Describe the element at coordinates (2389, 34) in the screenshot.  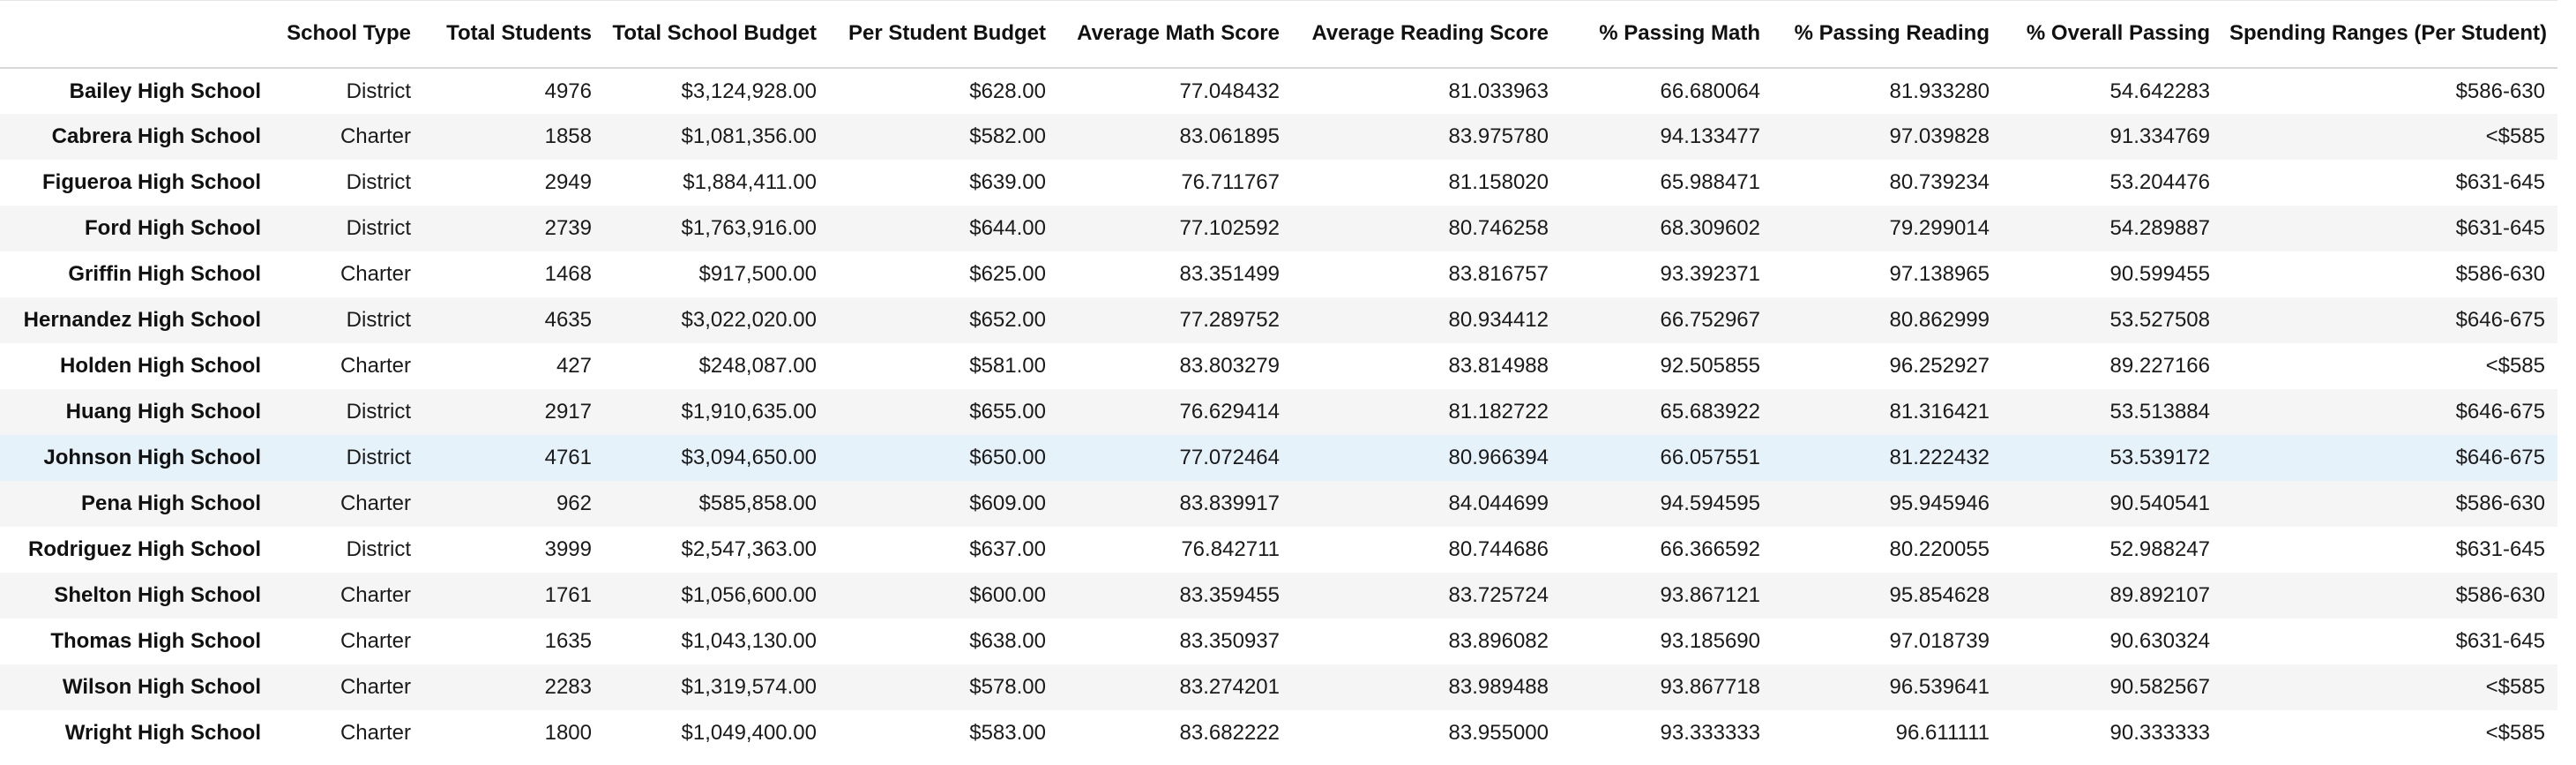
I see `header-spending-ranges: Spending Ranges (Per Student)` at that location.